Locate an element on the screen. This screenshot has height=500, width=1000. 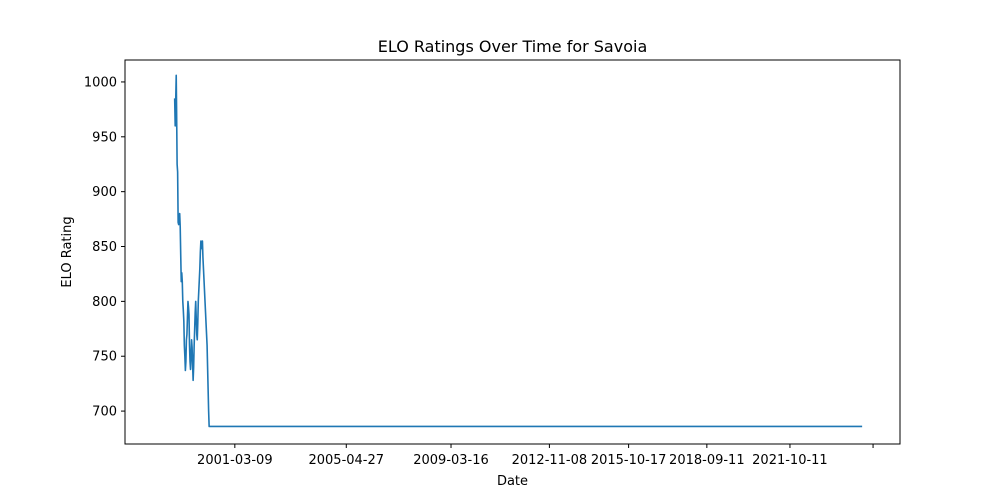
x-tick-label: 2015-10-17 is located at coordinates (629, 460).